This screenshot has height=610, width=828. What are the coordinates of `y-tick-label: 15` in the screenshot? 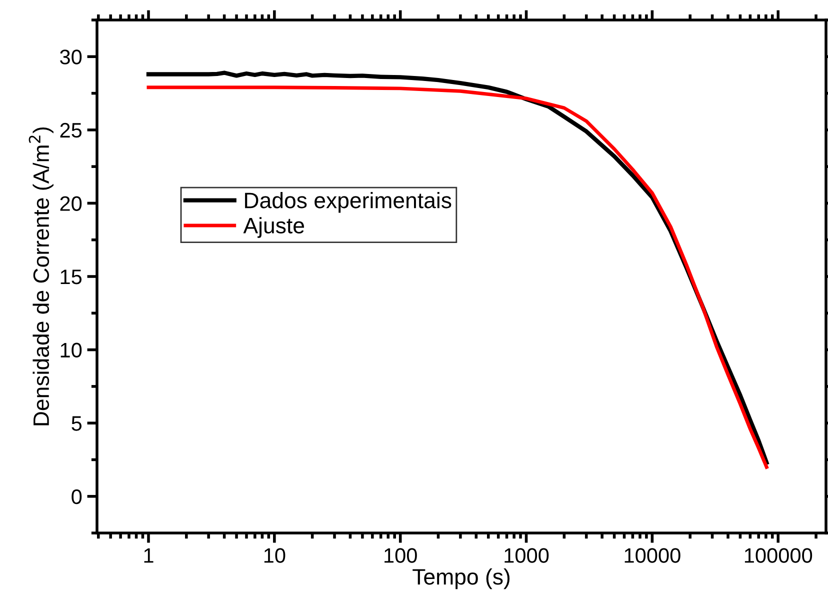 It's located at (71, 277).